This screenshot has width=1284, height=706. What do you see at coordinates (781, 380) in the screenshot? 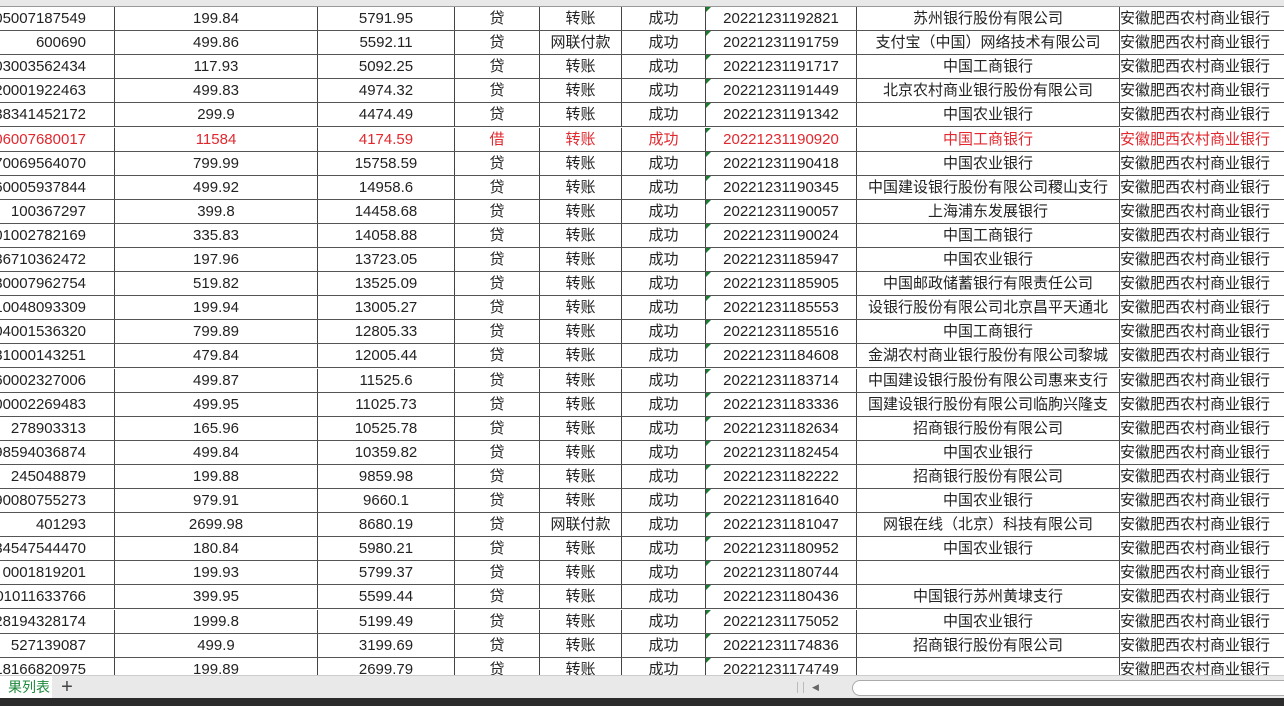
I see `transaction-id-cell: 20221231183714` at bounding box center [781, 380].